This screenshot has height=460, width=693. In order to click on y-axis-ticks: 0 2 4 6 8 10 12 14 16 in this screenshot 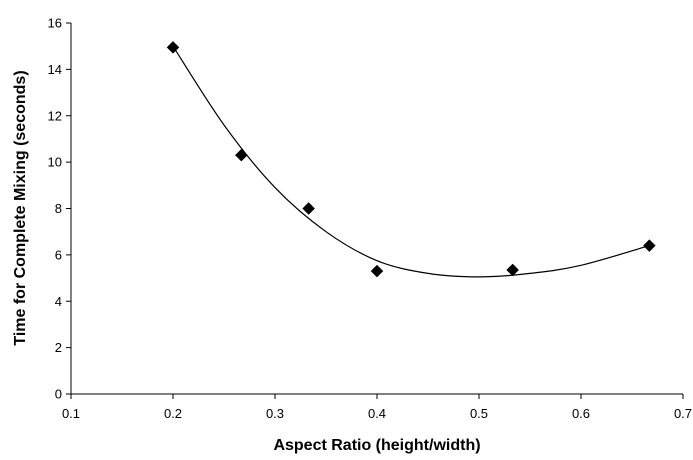, I will do `click(59, 209)`.